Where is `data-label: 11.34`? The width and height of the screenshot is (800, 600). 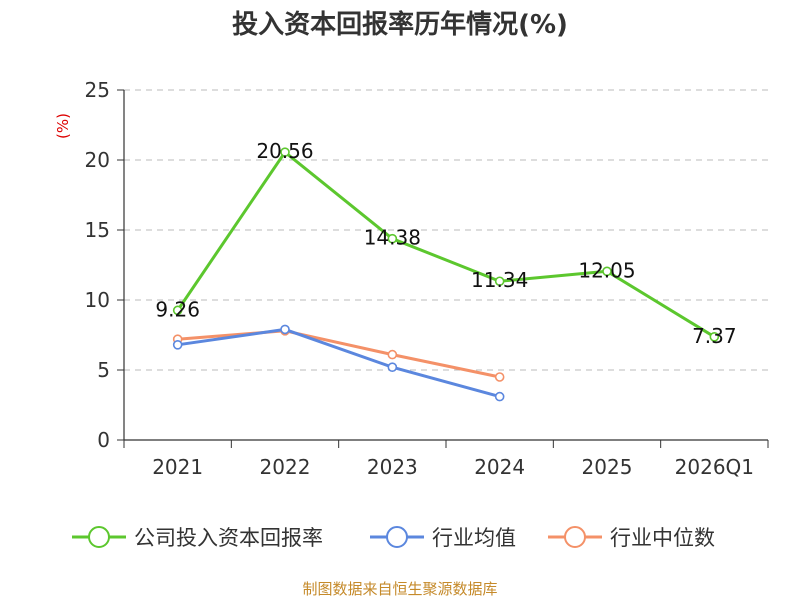 data-label: 11.34 is located at coordinates (499, 280).